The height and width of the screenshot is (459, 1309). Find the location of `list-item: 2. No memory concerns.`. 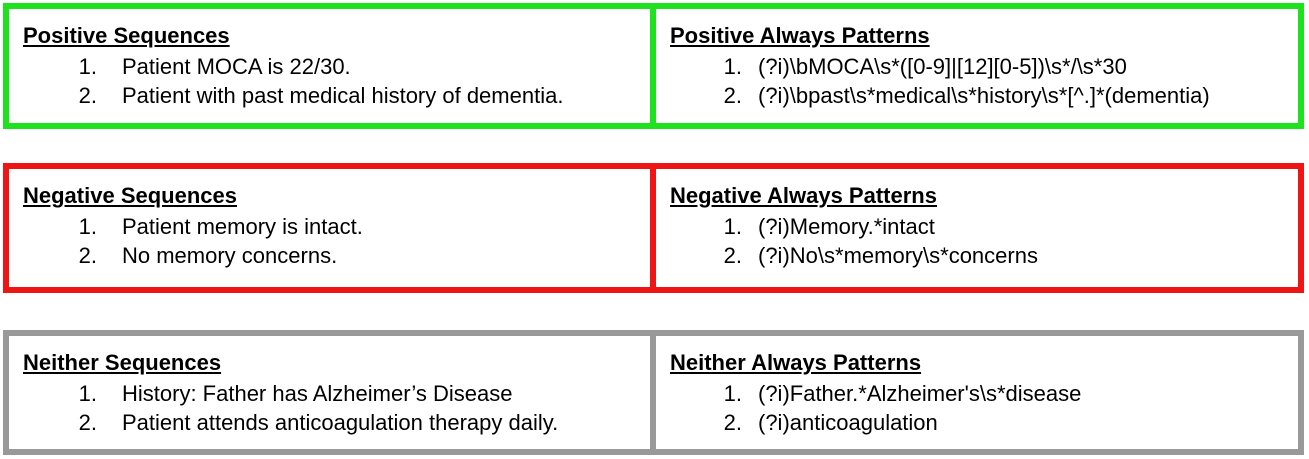

list-item: 2. No memory concerns. is located at coordinates (336, 255).